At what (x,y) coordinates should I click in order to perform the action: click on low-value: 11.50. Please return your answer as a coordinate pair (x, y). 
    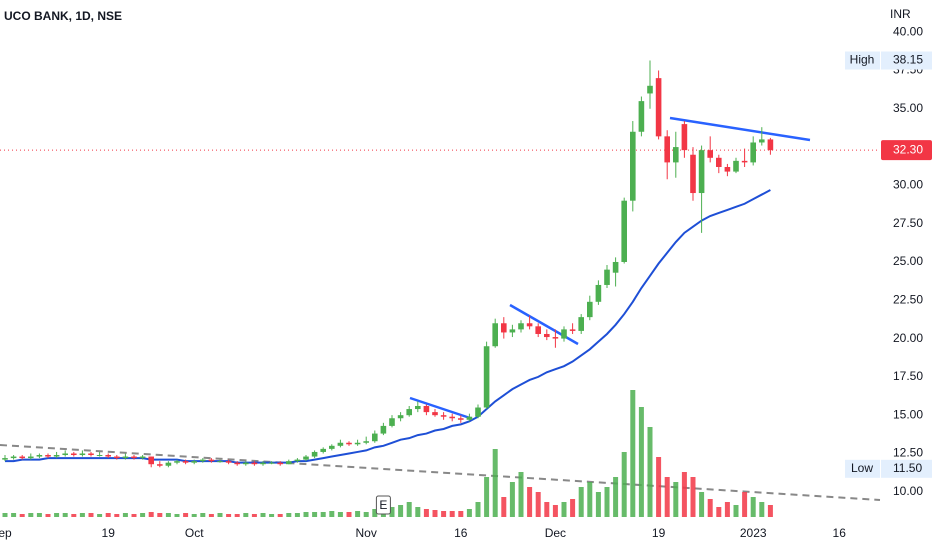
    Looking at the image, I should click on (907, 468).